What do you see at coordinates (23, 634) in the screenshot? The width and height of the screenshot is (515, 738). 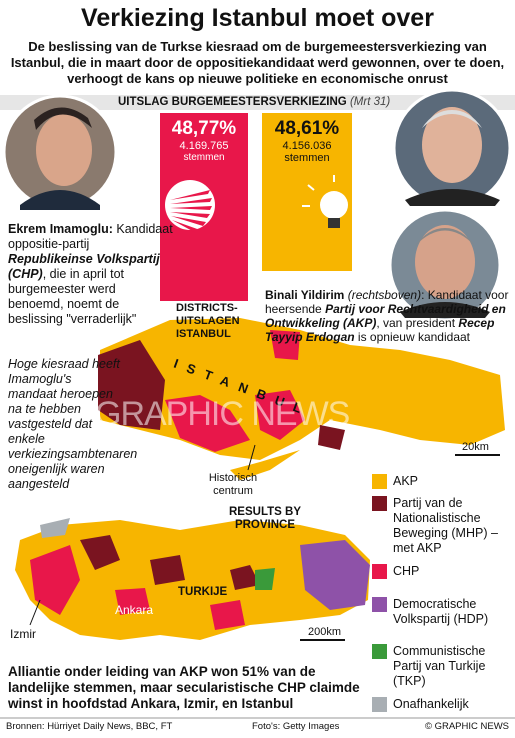 I see `city-label: Izmir` at bounding box center [23, 634].